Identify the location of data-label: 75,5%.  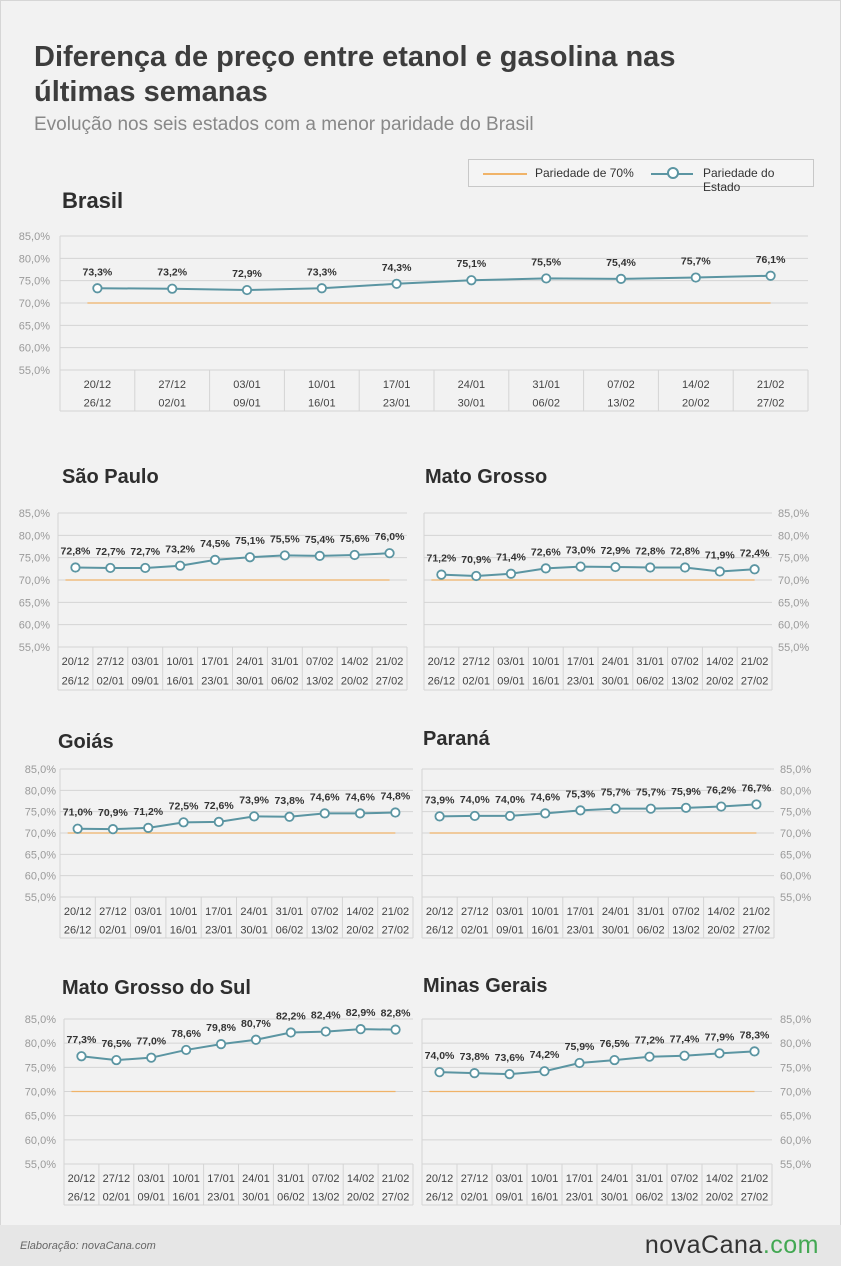
(285, 539).